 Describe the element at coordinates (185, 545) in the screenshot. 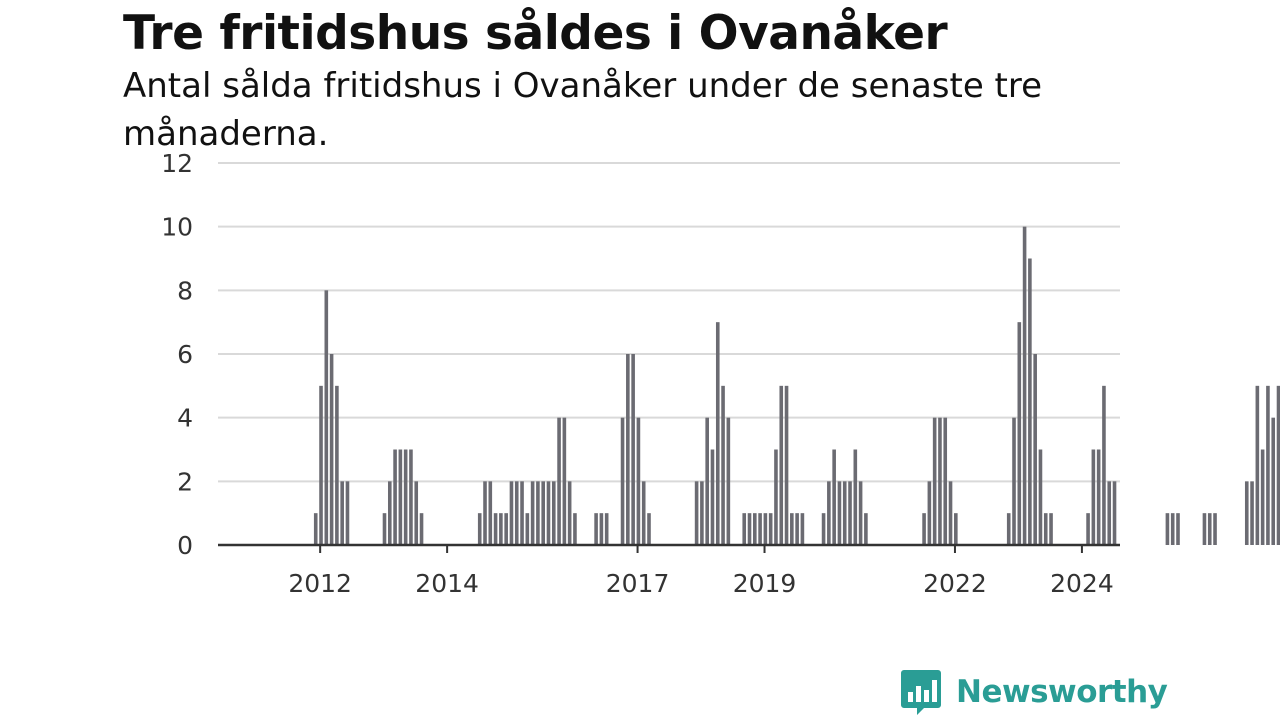

I see `y-tick-label: 0` at that location.